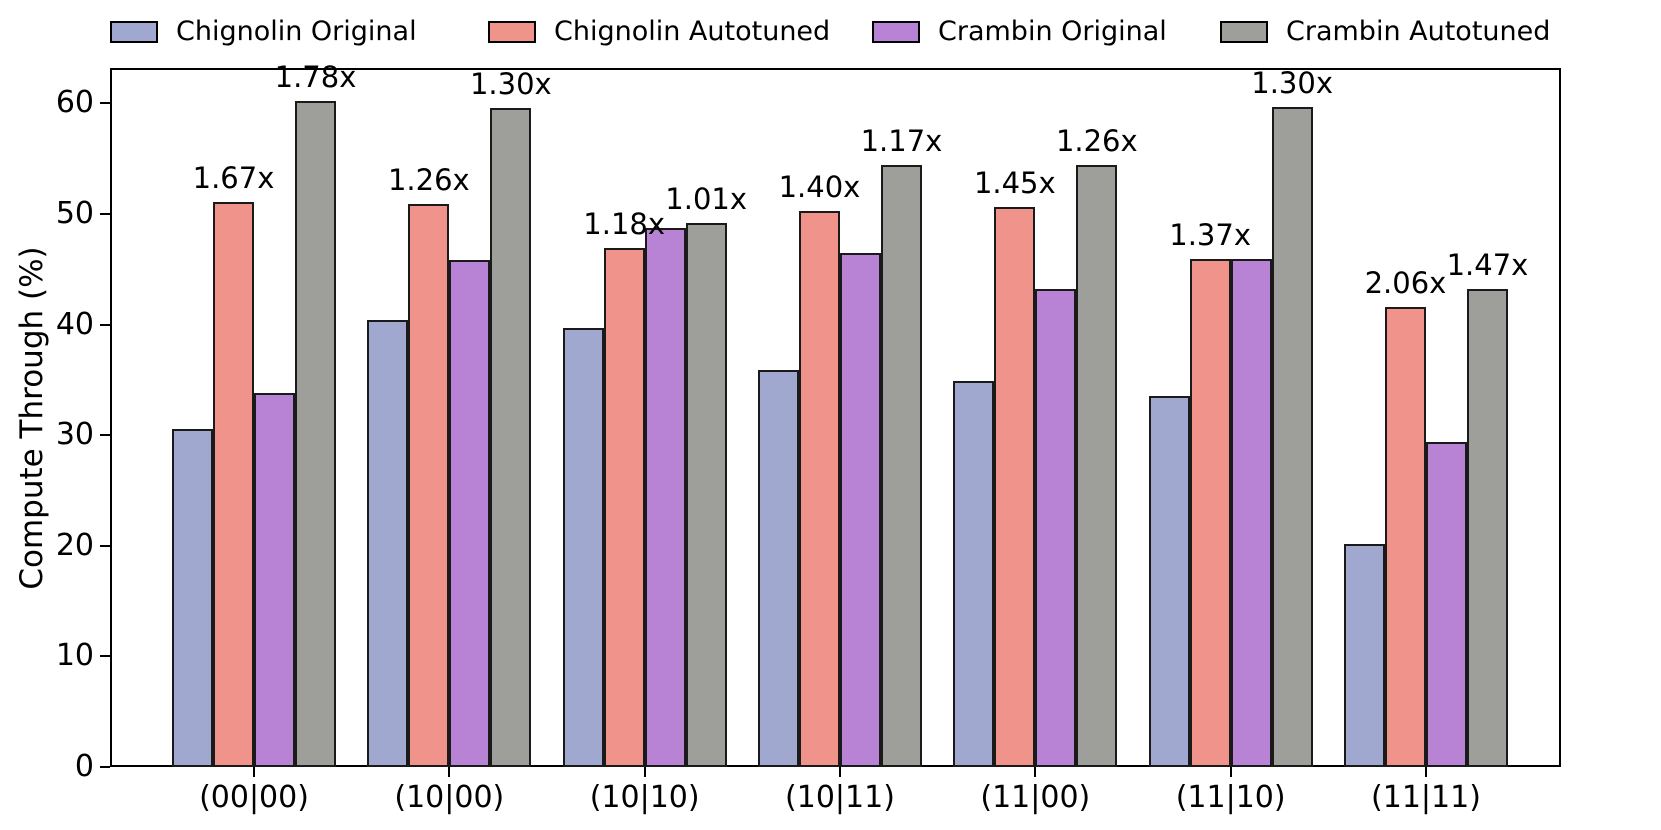  I want to click on y-tick-label: 50, so click(74, 213).